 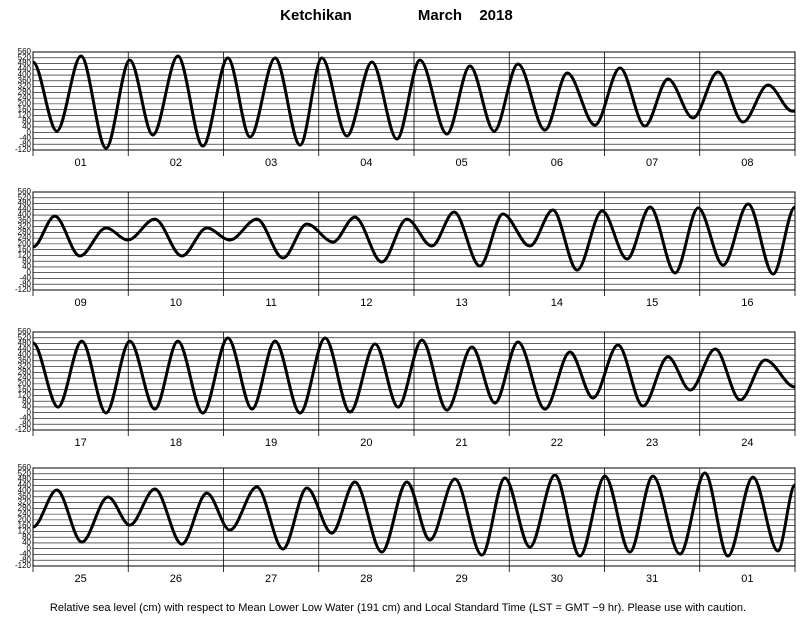 I want to click on year-title: 2018, so click(x=495, y=15).